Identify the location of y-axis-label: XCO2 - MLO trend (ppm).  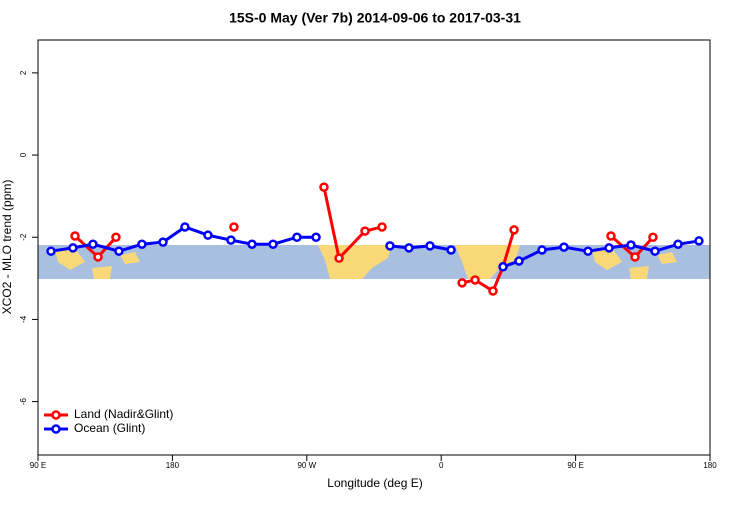
(7, 247).